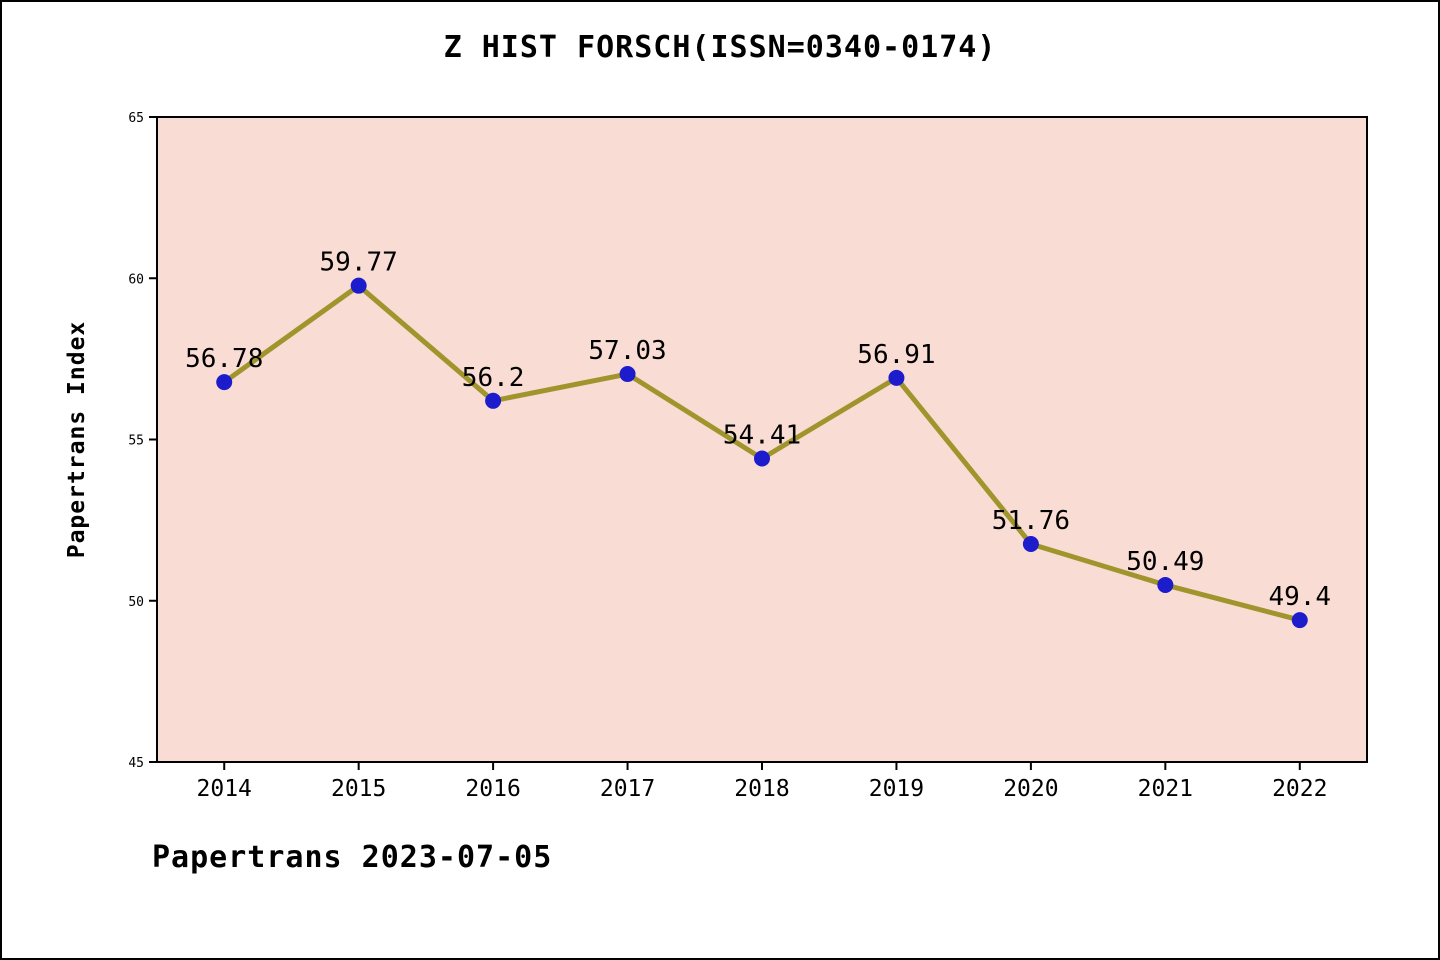 The width and height of the screenshot is (1440, 960). I want to click on data-point-value-label: 51.76, so click(1031, 521).